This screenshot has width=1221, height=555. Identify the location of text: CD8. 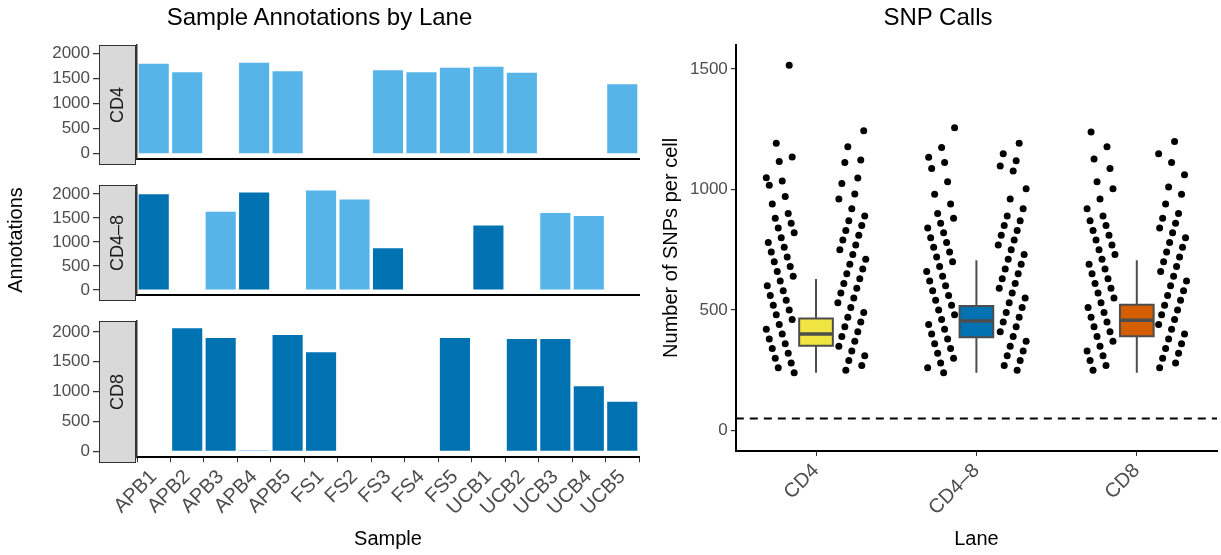
(117, 392).